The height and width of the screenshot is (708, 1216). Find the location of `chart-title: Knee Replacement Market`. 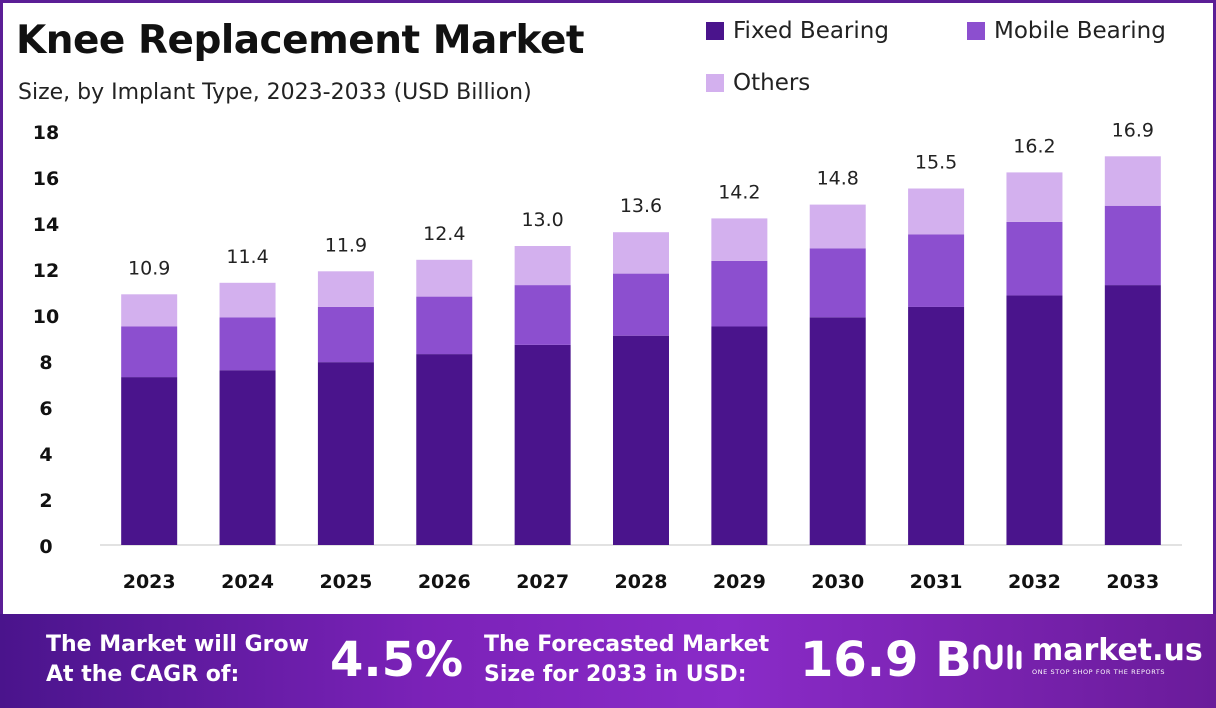

chart-title: Knee Replacement Market is located at coordinates (300, 40).